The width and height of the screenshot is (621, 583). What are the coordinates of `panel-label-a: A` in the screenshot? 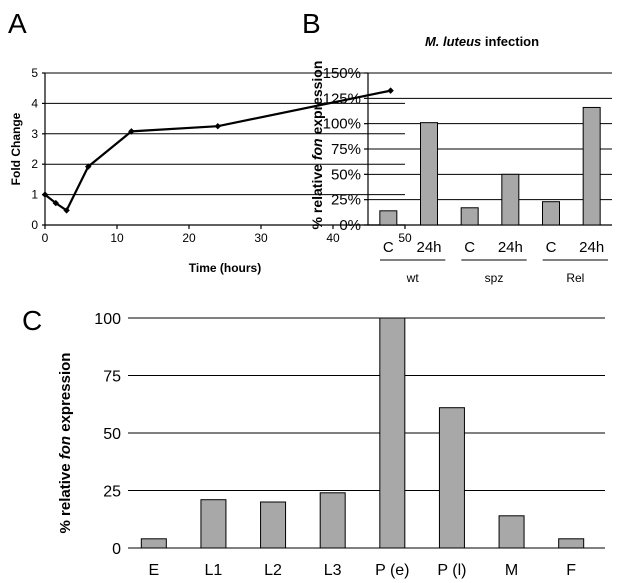 It's located at (17, 23).